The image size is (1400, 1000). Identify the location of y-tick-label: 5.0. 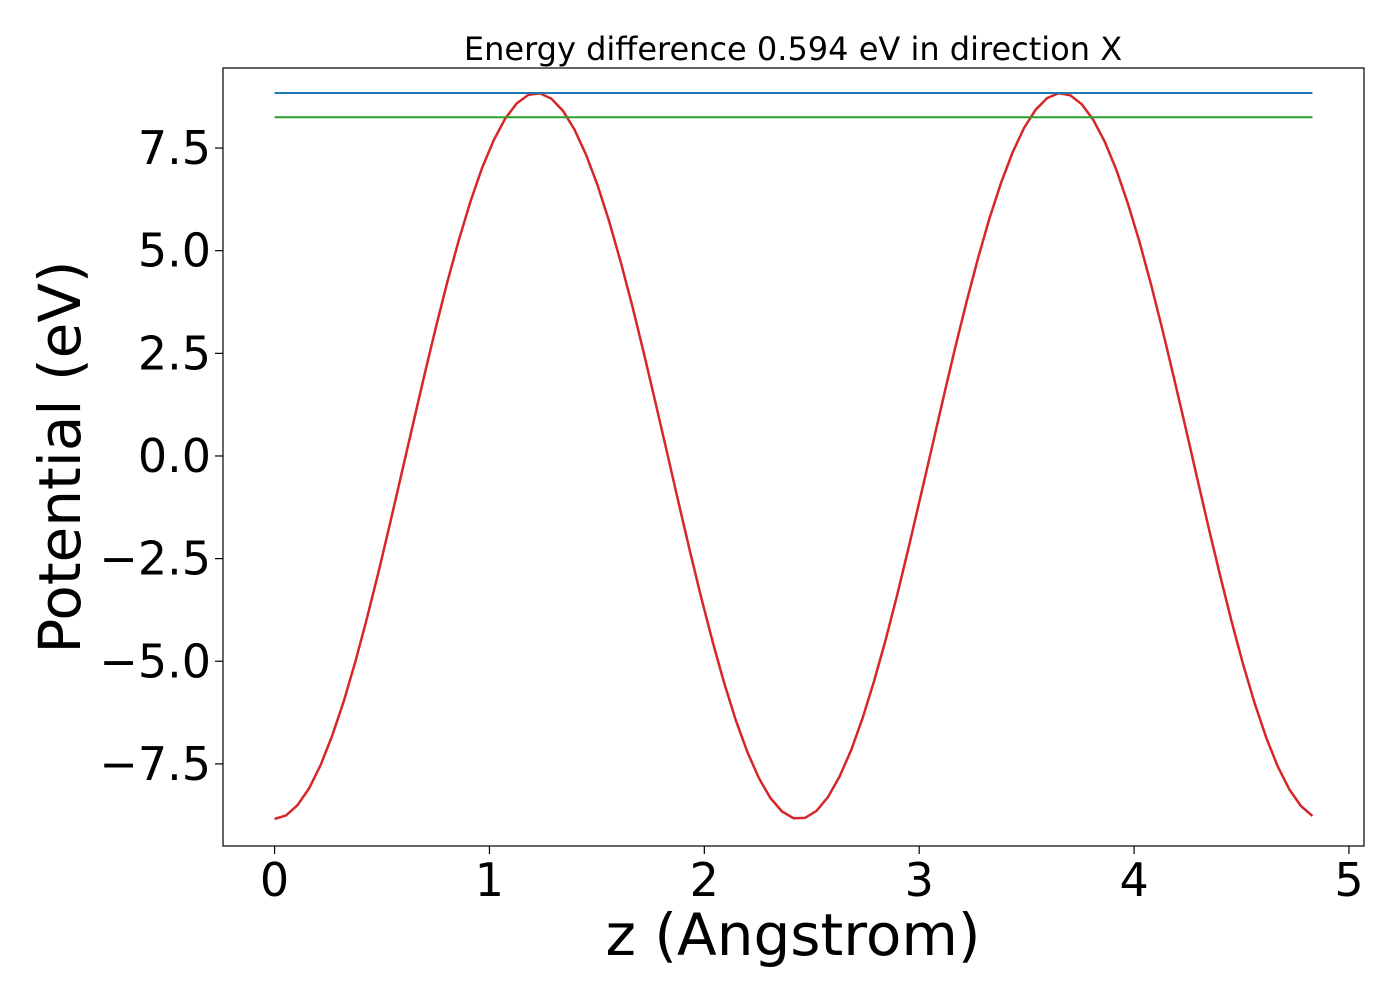
(174, 251).